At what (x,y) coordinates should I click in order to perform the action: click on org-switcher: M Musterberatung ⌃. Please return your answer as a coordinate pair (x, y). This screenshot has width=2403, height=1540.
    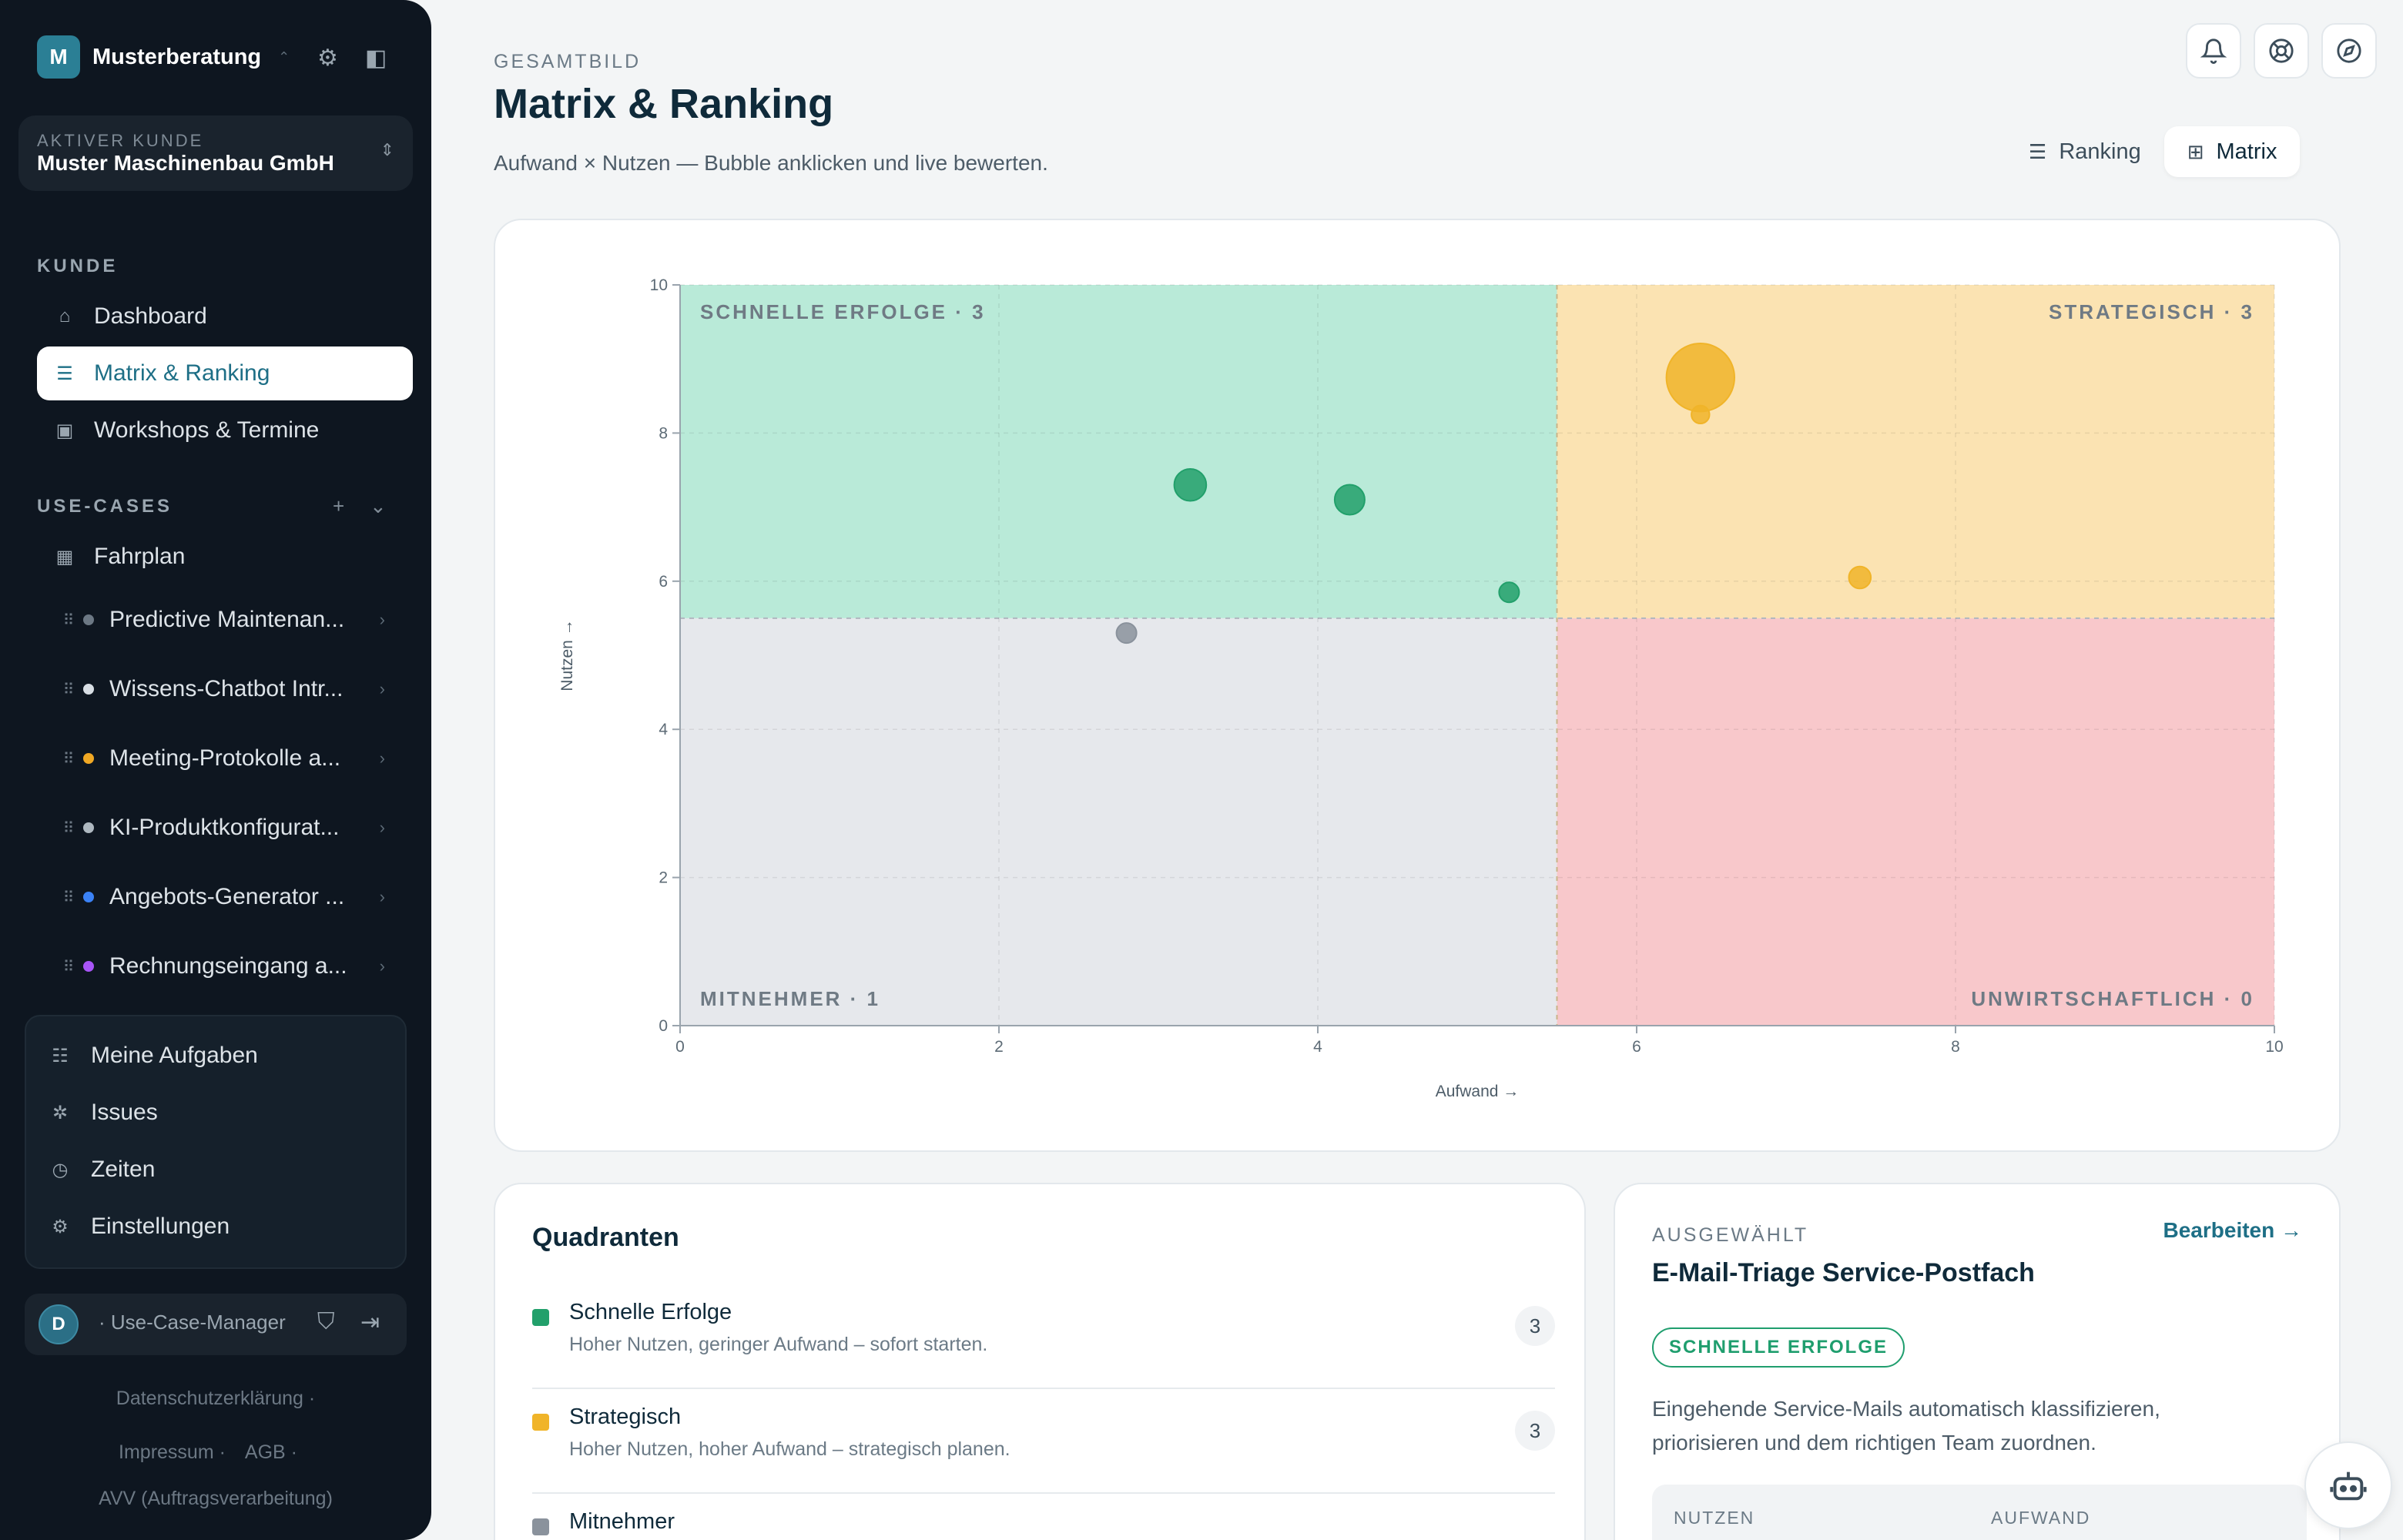
    Looking at the image, I should click on (164, 57).